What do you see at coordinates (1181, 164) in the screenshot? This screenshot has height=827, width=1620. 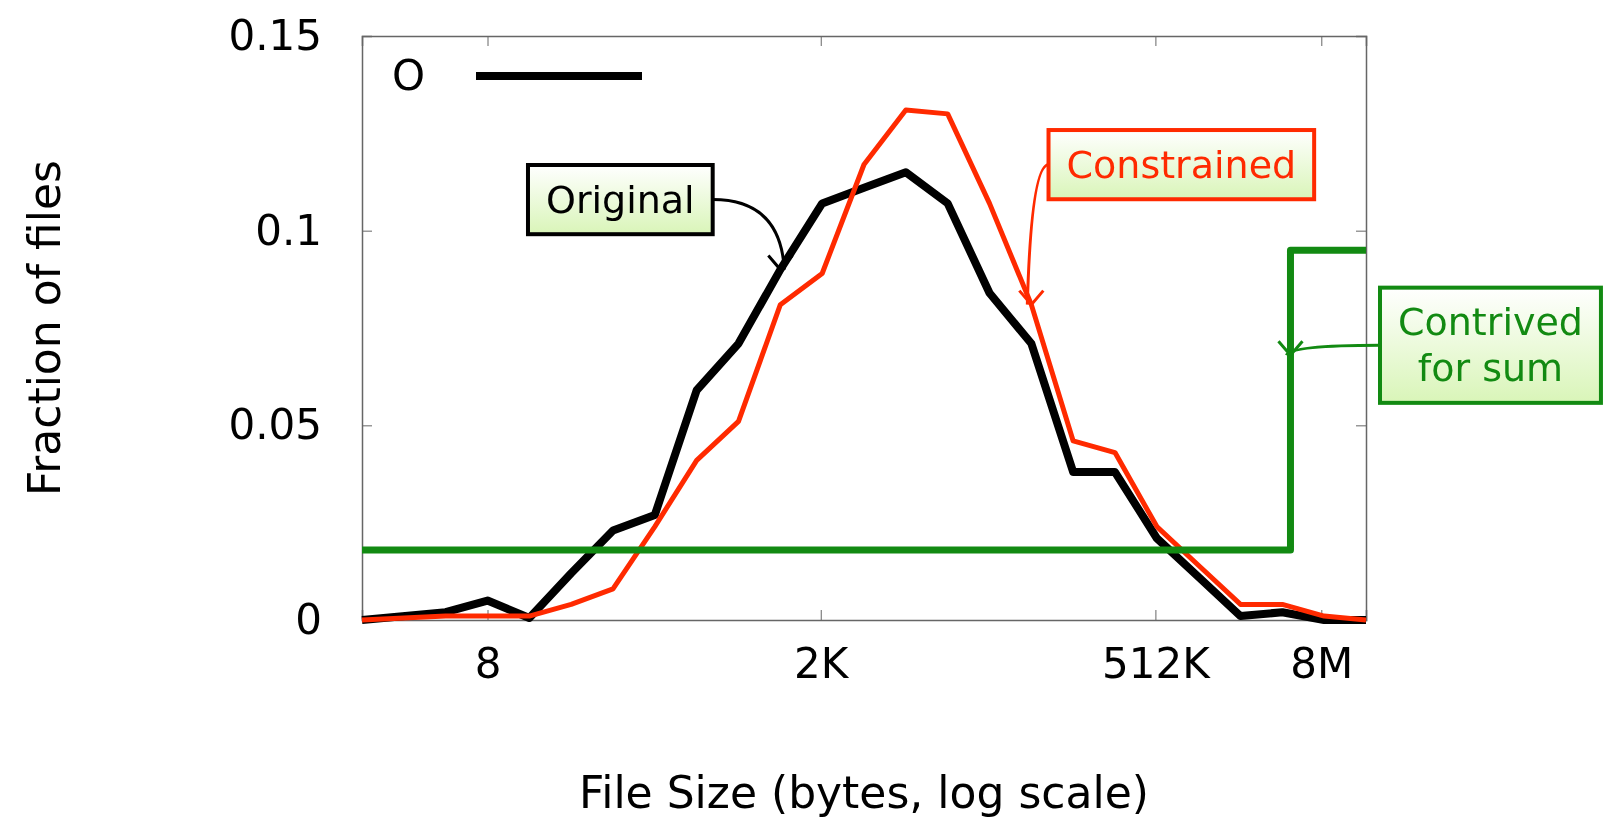 I see `annotation: Constrained` at bounding box center [1181, 164].